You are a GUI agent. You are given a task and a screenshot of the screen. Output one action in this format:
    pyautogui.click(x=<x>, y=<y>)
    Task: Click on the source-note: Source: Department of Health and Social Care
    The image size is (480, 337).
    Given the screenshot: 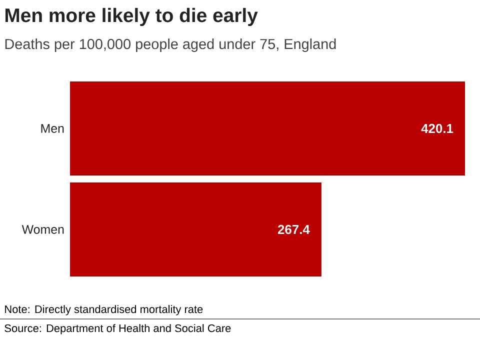 What is the action you would take?
    pyautogui.click(x=117, y=329)
    